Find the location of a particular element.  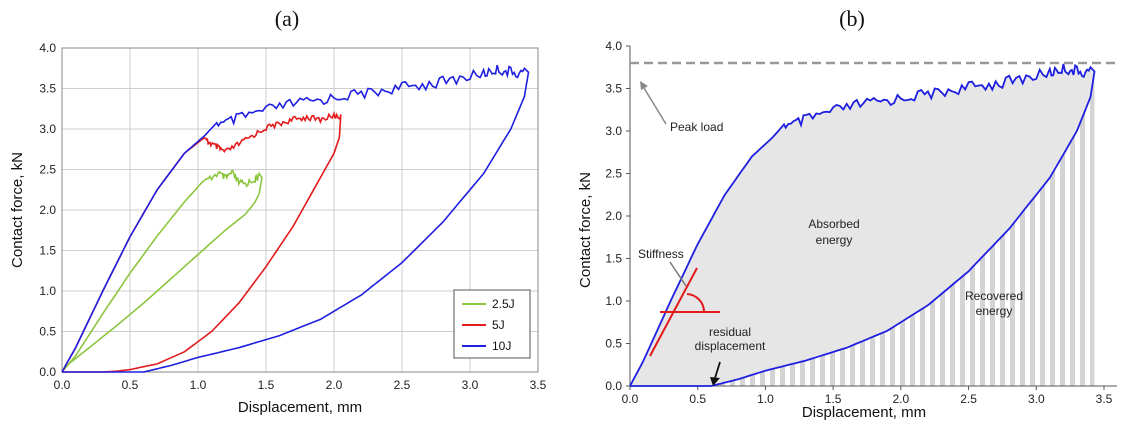

chart-a-y-label: Contact force, kN is located at coordinates (17, 210).